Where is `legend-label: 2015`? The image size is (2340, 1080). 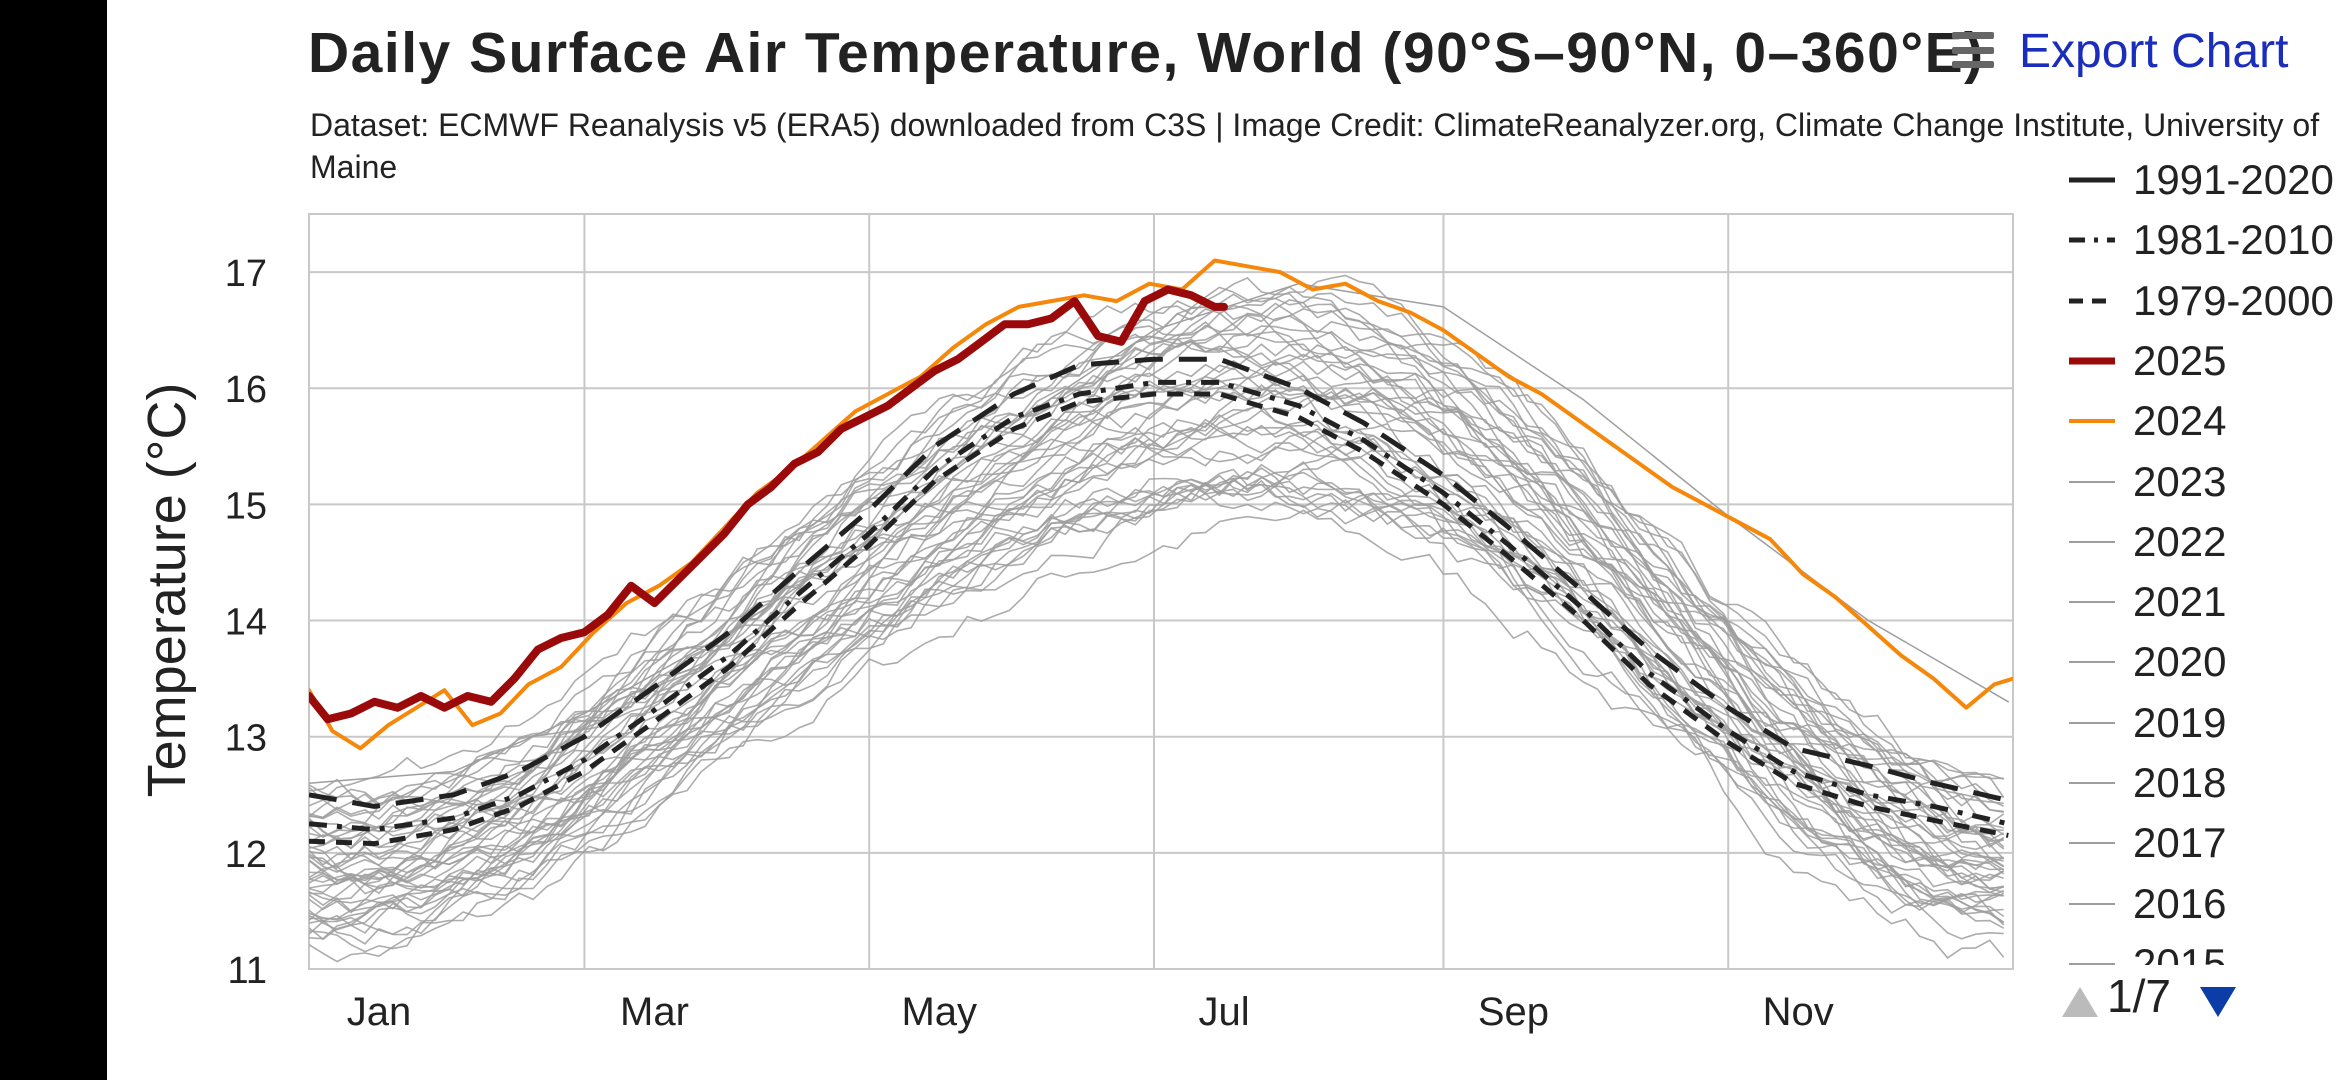
legend-label: 2015 is located at coordinates (2180, 952).